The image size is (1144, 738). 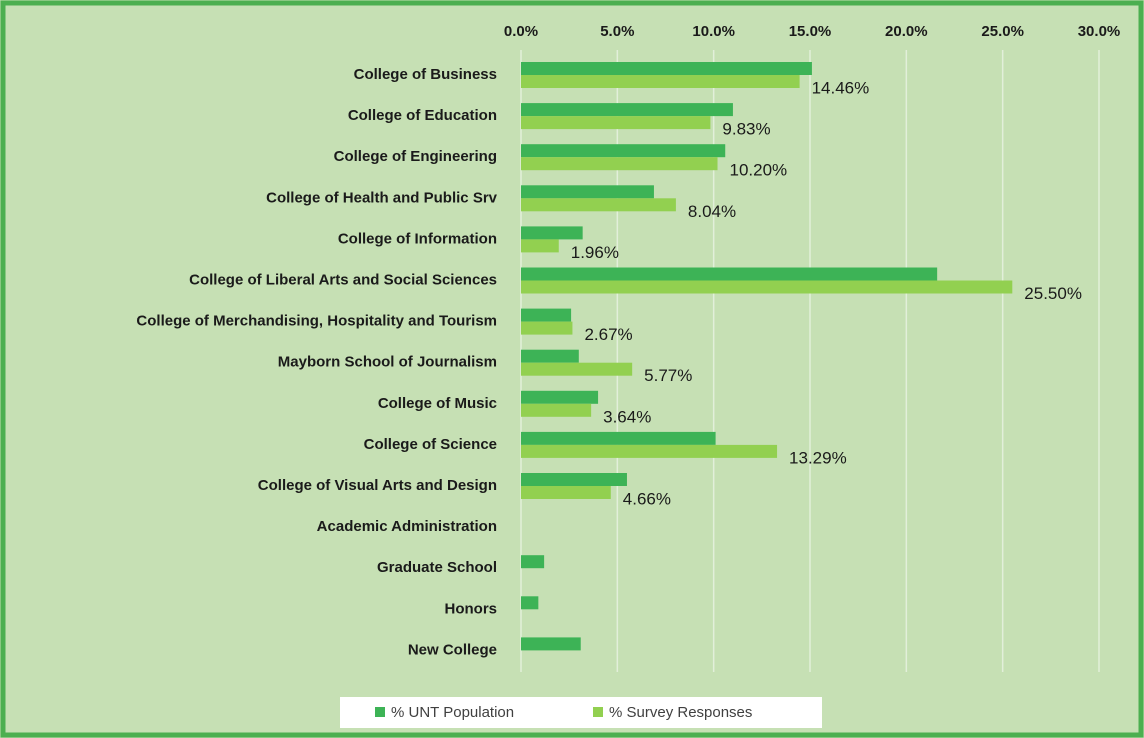 I want to click on legend-box, so click(x=581, y=712).